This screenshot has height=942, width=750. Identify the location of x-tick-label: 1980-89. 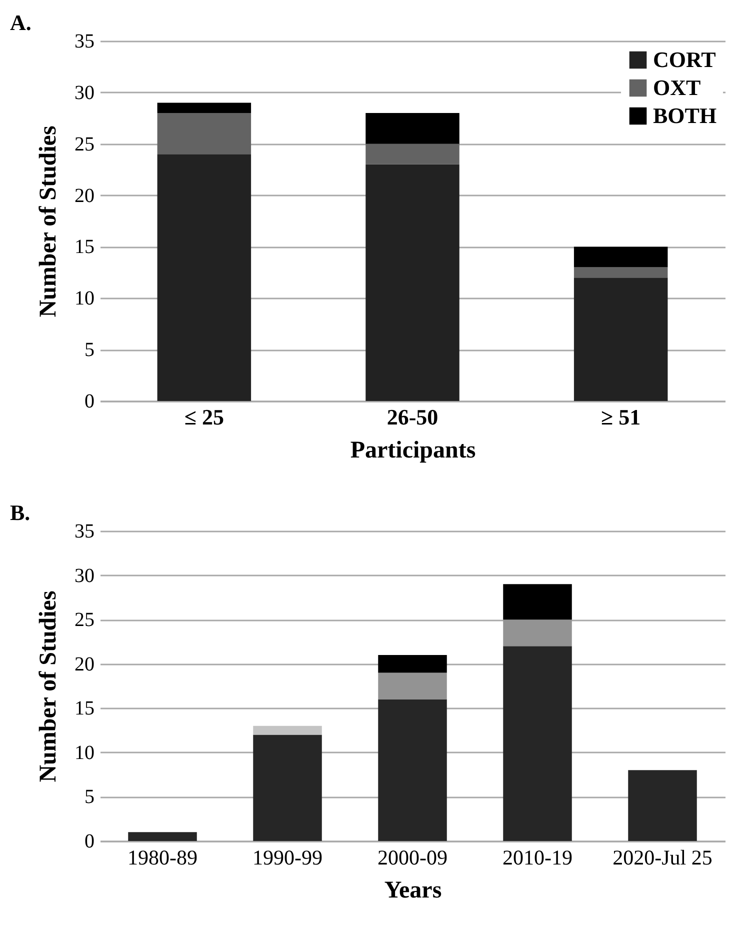
(163, 858).